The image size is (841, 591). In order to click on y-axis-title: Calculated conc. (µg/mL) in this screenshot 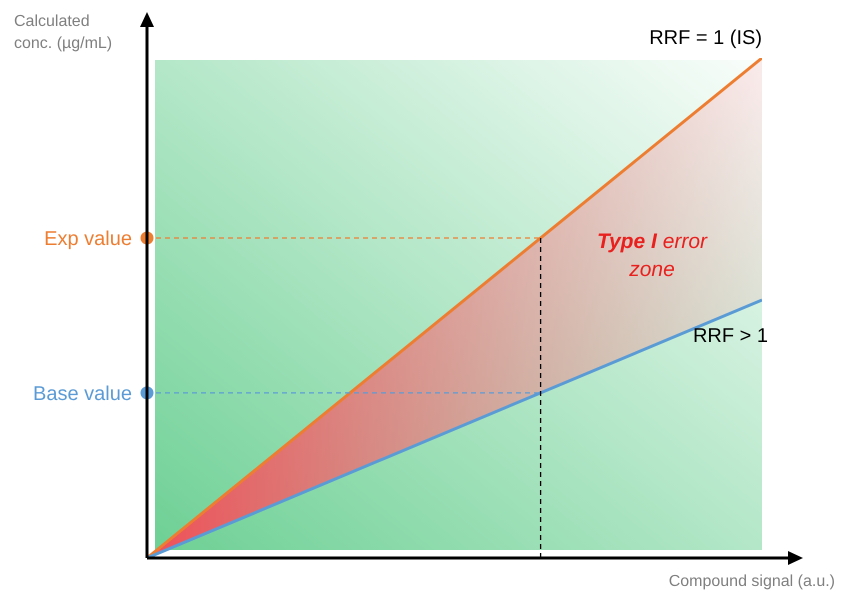, I will do `click(63, 32)`.